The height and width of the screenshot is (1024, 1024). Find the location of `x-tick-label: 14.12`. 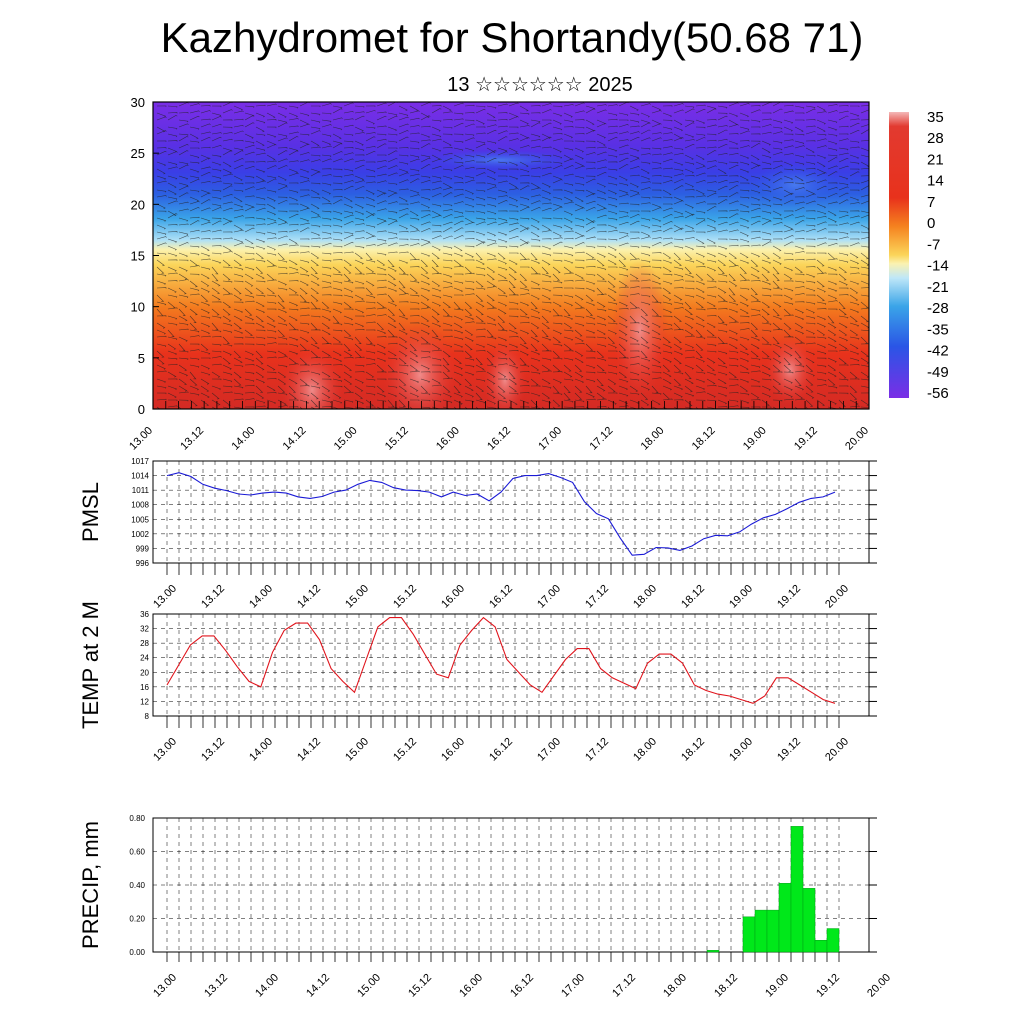

x-tick-label: 14.12 is located at coordinates (309, 597).